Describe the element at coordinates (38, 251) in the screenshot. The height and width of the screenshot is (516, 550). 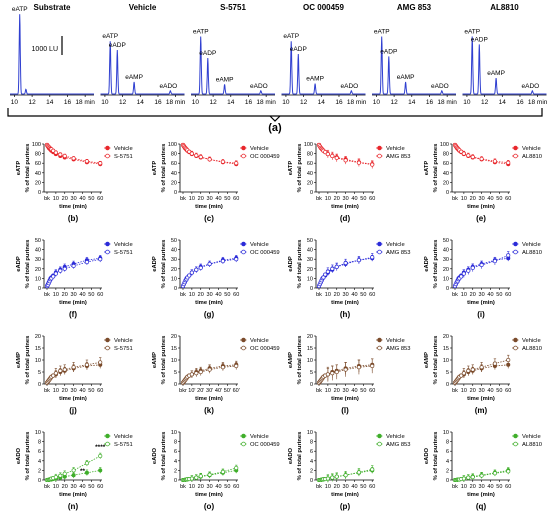
I see `y-tick-label: 40` at that location.